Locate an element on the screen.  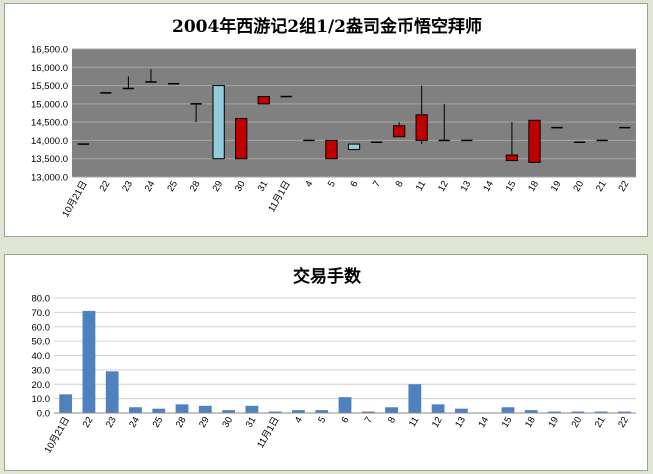
y-tick-label: 80.0 is located at coordinates (41, 299).